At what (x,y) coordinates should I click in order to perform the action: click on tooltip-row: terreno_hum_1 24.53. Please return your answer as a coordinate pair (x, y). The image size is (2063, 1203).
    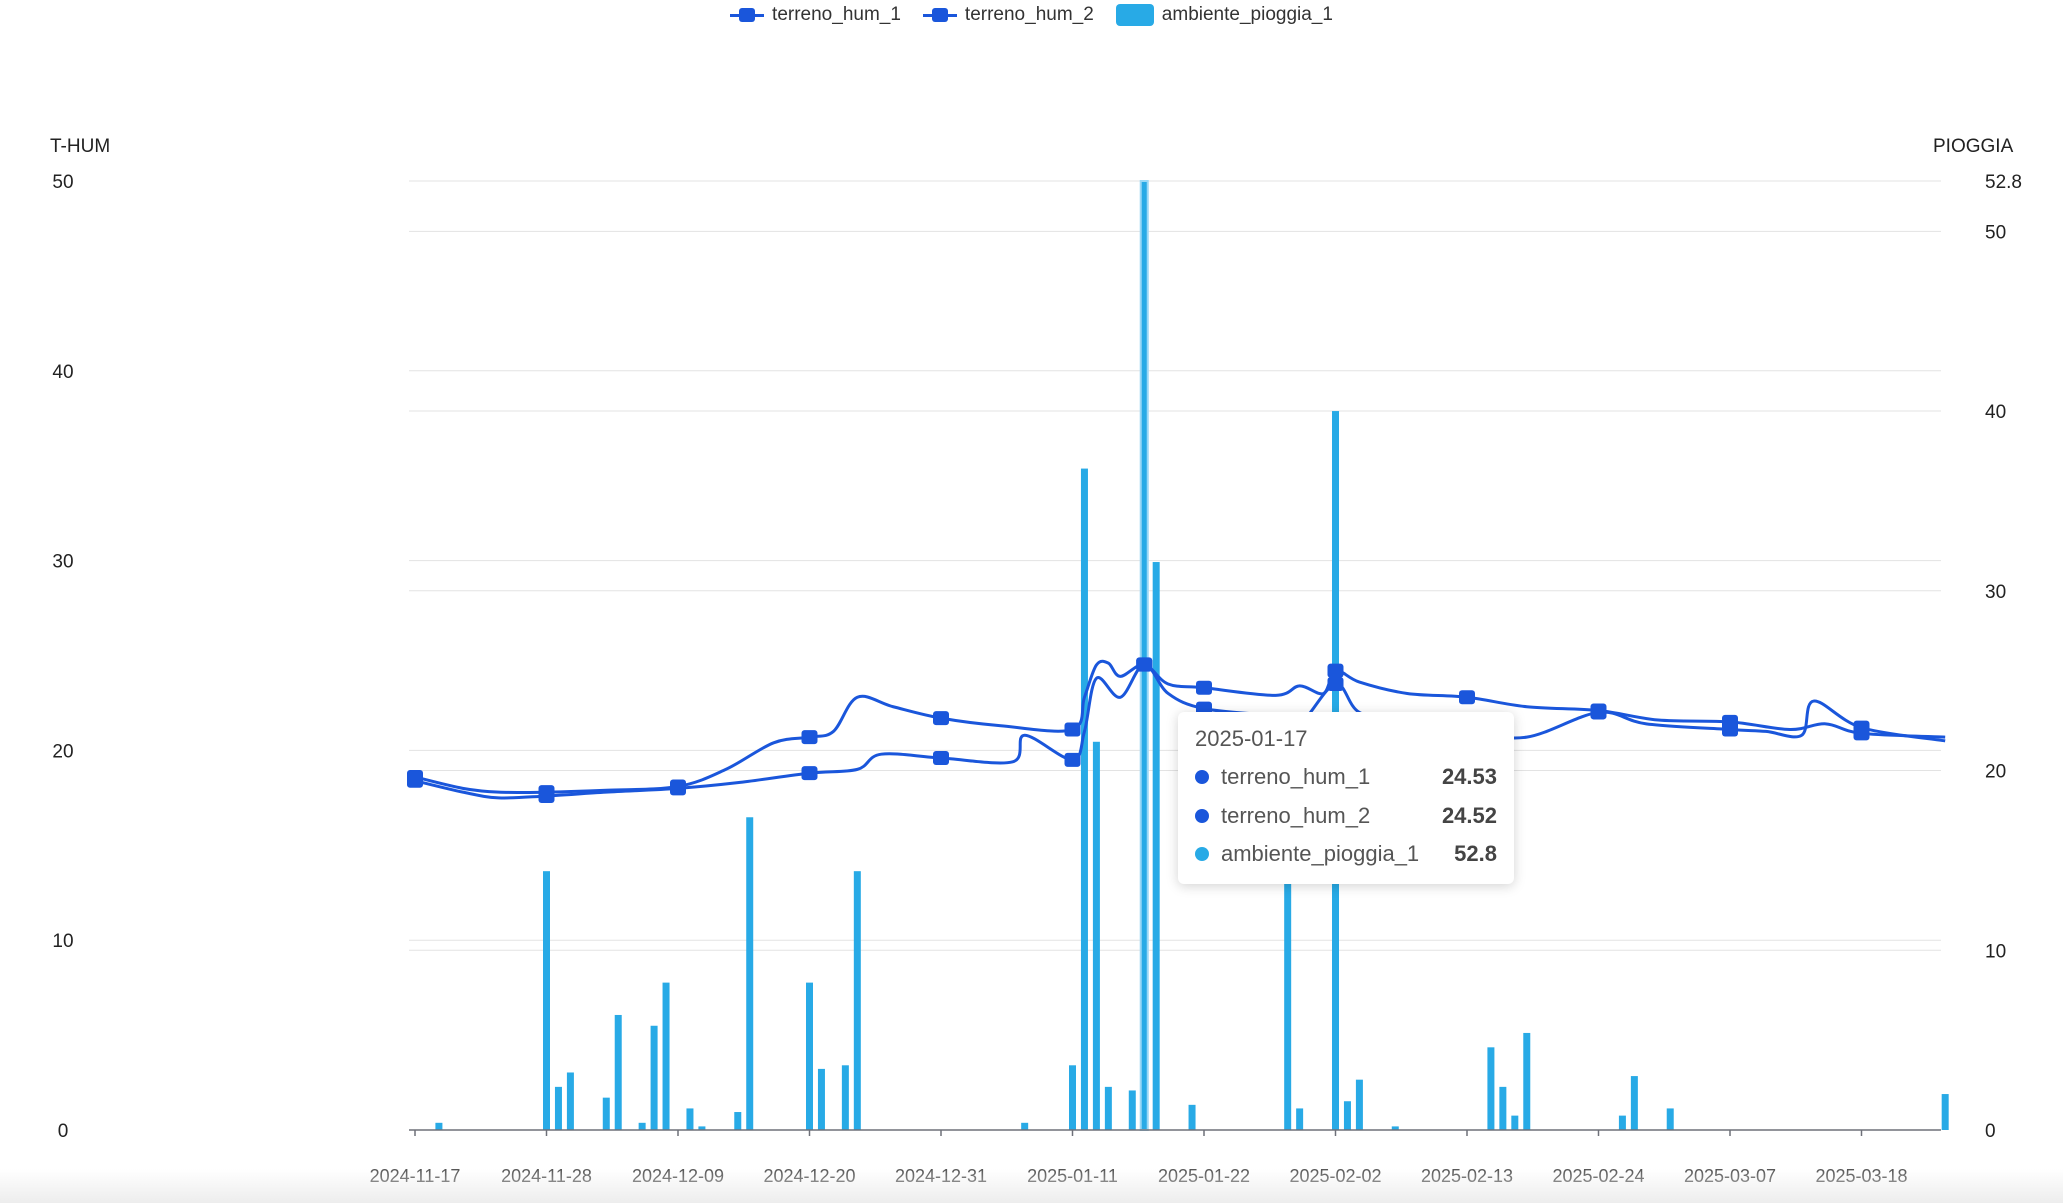
    Looking at the image, I should click on (1346, 777).